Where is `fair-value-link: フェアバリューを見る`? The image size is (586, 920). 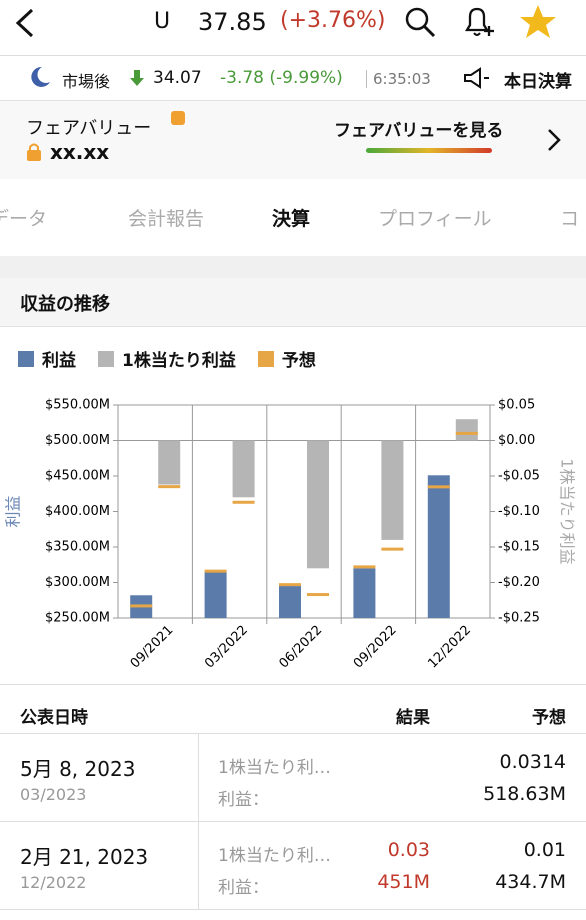 fair-value-link: フェアバリューを見る is located at coordinates (419, 131).